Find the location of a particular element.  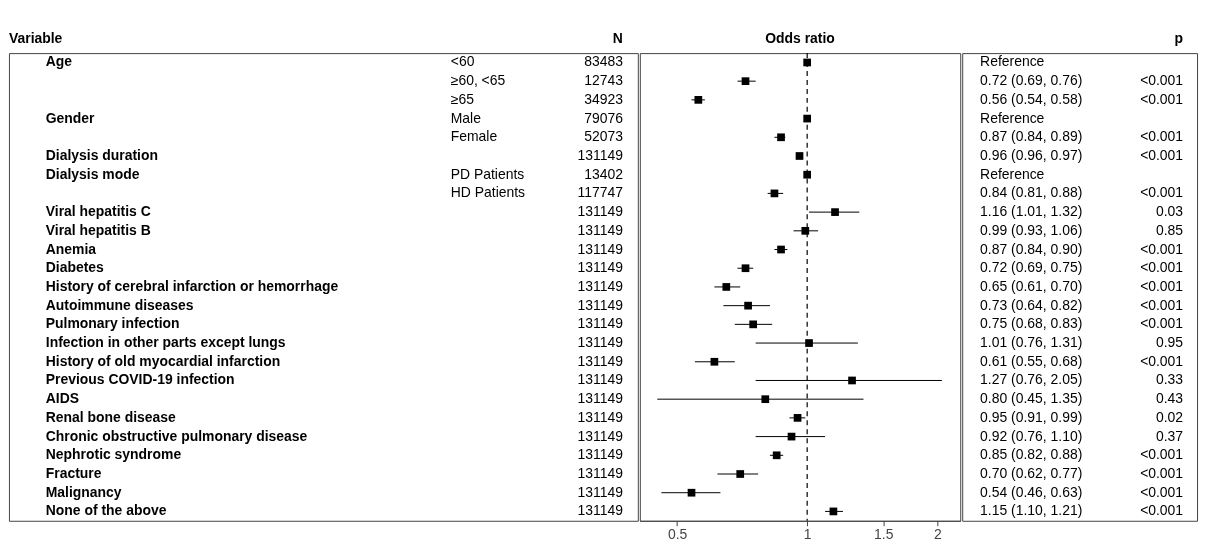

text: 0.03 is located at coordinates (1170, 211).